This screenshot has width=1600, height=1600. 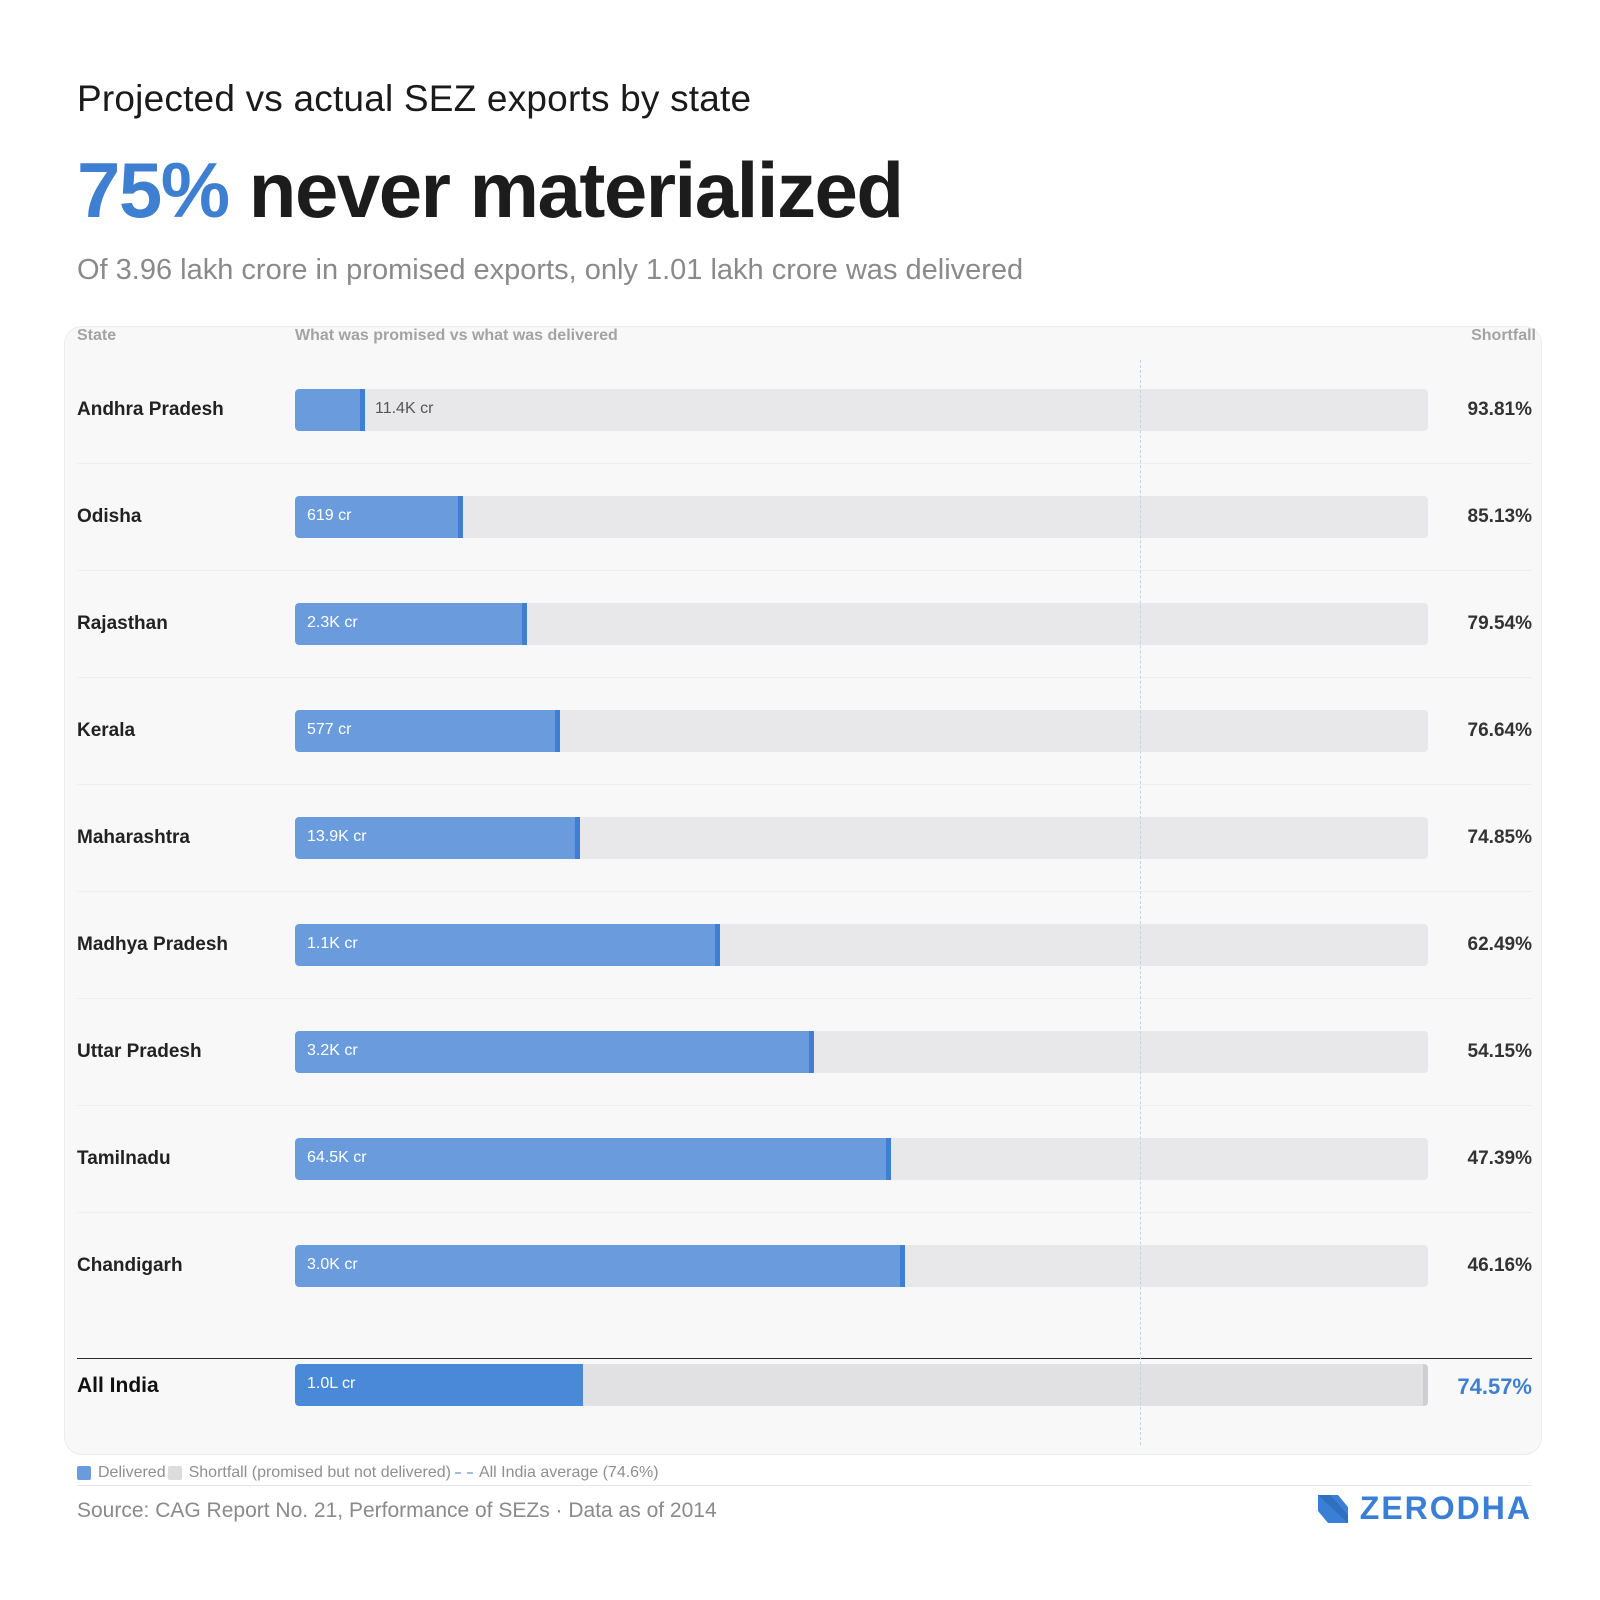 What do you see at coordinates (337, 1157) in the screenshot?
I see `bar-value-label: 64.5K cr` at bounding box center [337, 1157].